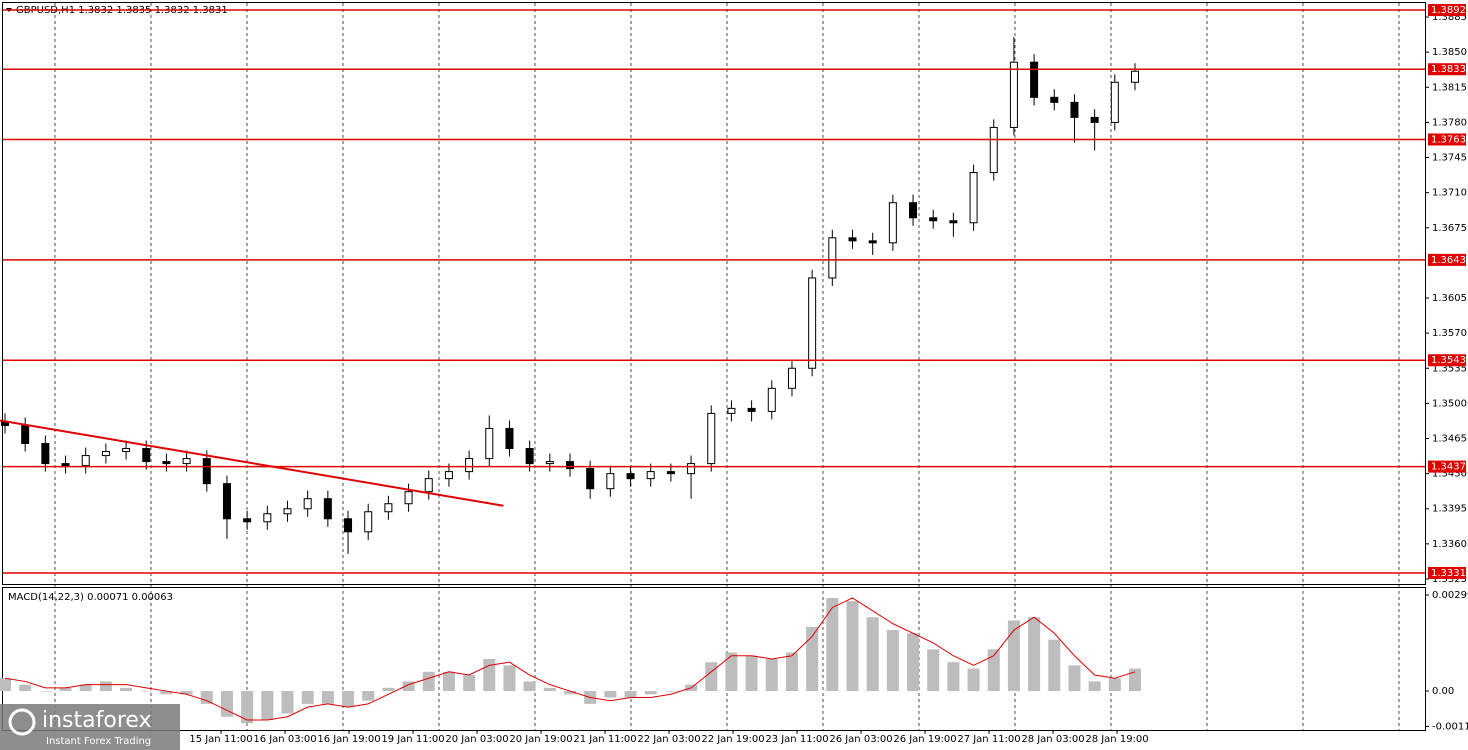 The height and width of the screenshot is (750, 1468). Describe the element at coordinates (1449, 403) in the screenshot. I see `y-tick-label: 1.3500` at that location.